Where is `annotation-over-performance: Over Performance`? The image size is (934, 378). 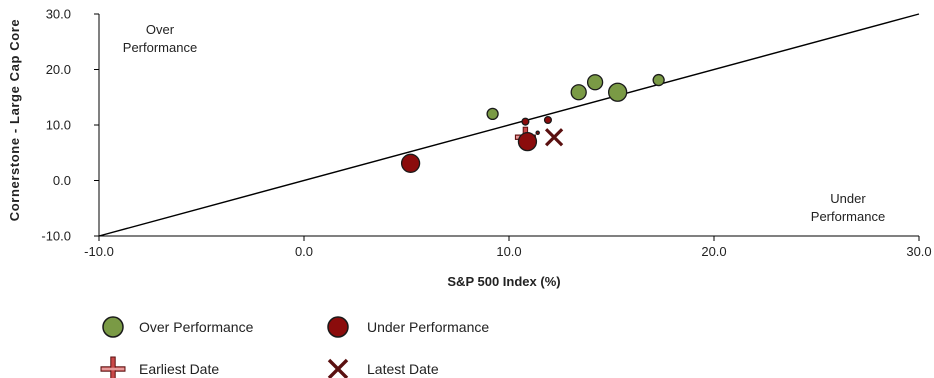 annotation-over-performance: Over Performance is located at coordinates (160, 38).